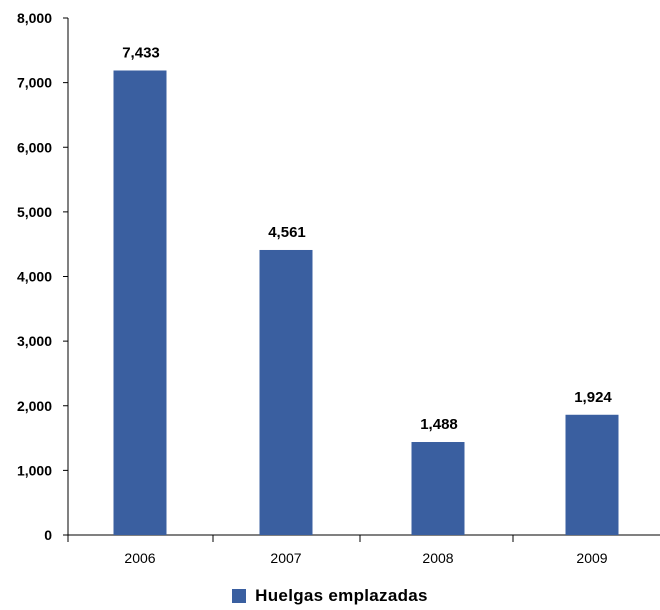 This screenshot has height=610, width=660. What do you see at coordinates (34, 341) in the screenshot?
I see `y-tick-label: 3,000` at bounding box center [34, 341].